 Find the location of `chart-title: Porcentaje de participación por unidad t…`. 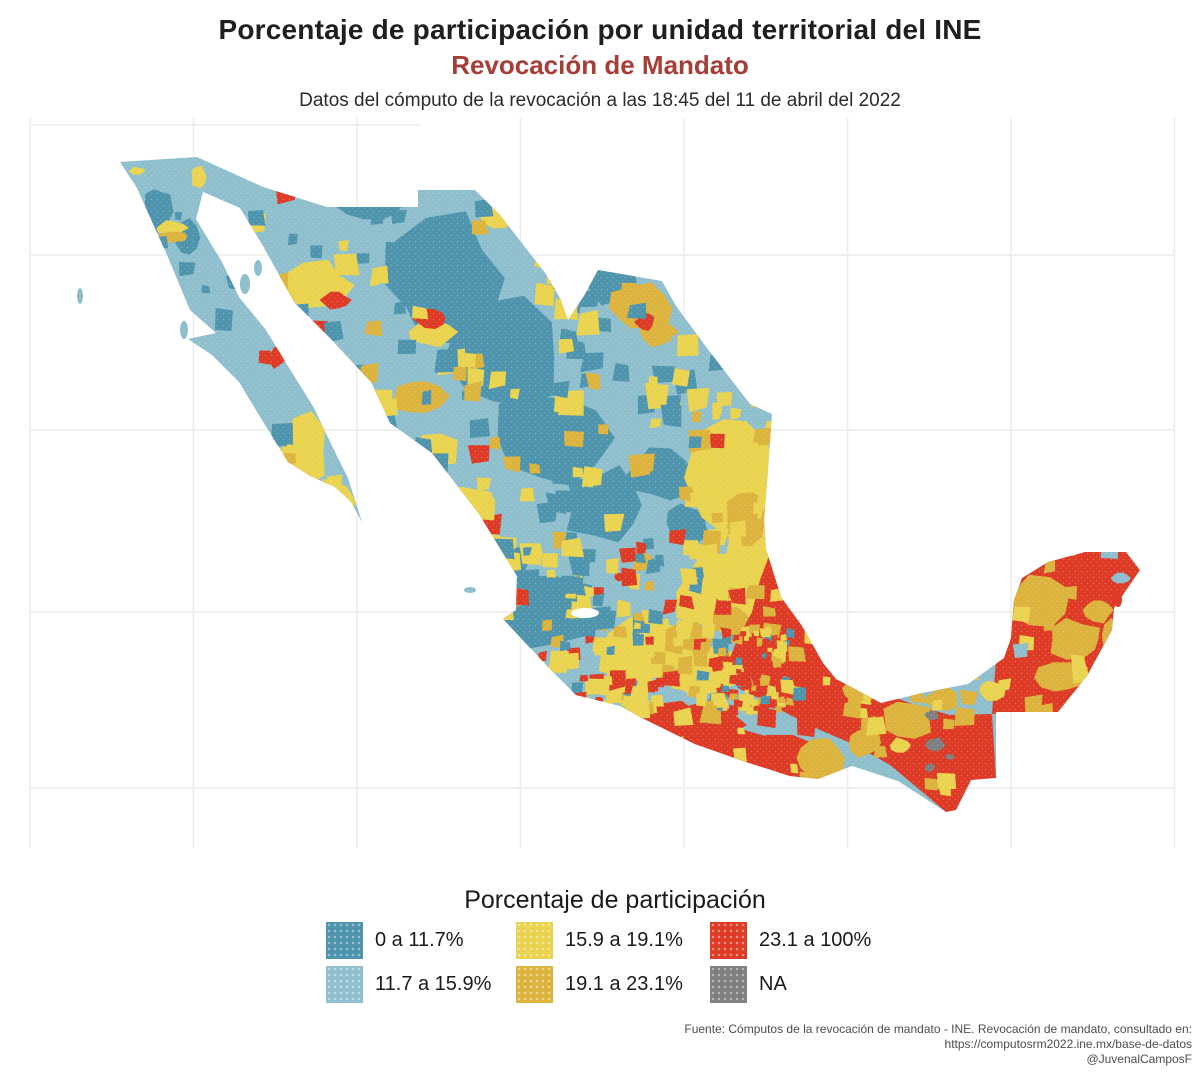

chart-title: Porcentaje de participación por unidad t… is located at coordinates (600, 29).